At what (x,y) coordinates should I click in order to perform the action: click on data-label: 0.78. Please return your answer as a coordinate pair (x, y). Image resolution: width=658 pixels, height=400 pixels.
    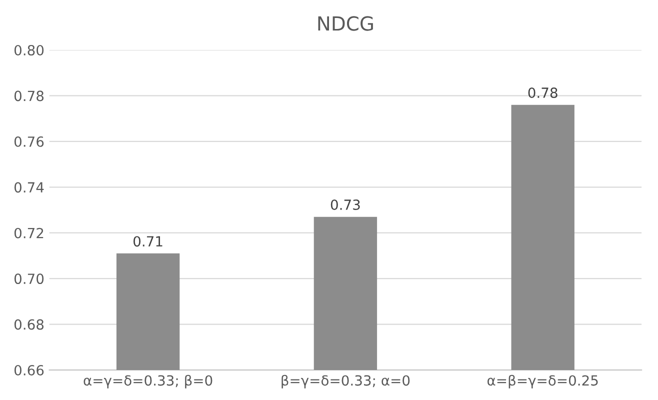
    Looking at the image, I should click on (543, 92).